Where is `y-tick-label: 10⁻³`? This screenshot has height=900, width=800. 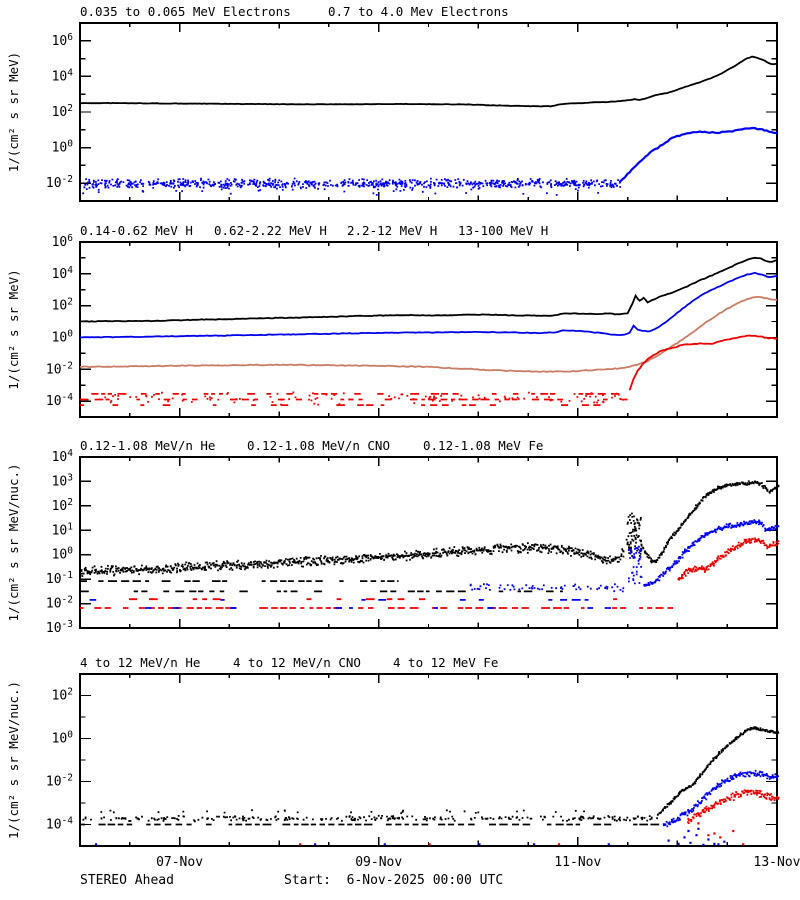
y-tick-label: 10⁻³ is located at coordinates (59, 627).